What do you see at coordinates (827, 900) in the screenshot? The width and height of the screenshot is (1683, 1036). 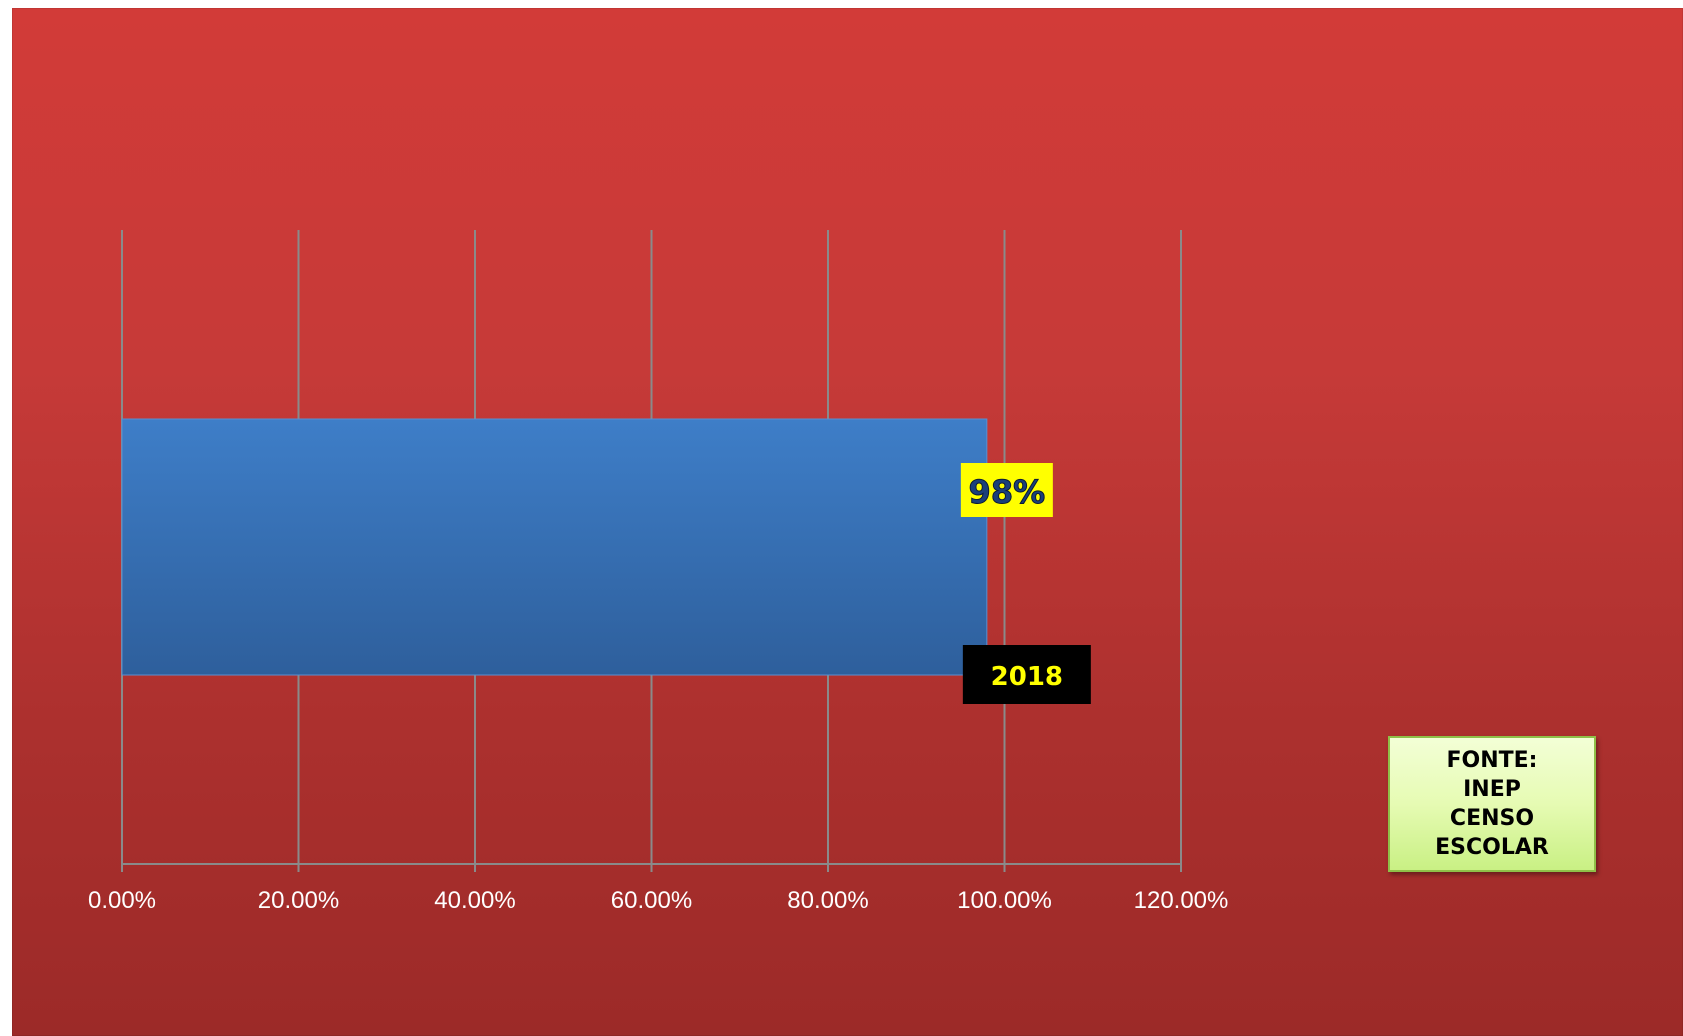 I see `x-tick-label: 80.00%` at bounding box center [827, 900].